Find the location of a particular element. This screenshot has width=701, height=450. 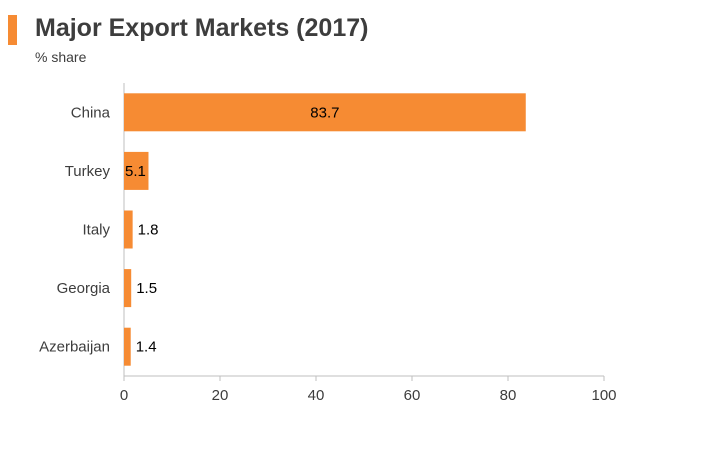

category-label: Turkey is located at coordinates (88, 171).